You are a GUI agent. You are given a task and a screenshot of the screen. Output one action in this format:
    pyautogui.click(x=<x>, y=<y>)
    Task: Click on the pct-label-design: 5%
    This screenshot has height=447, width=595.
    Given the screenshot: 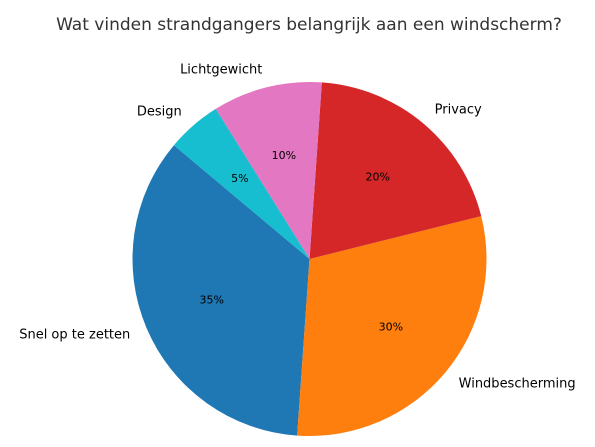 What is the action you would take?
    pyautogui.click(x=239, y=178)
    